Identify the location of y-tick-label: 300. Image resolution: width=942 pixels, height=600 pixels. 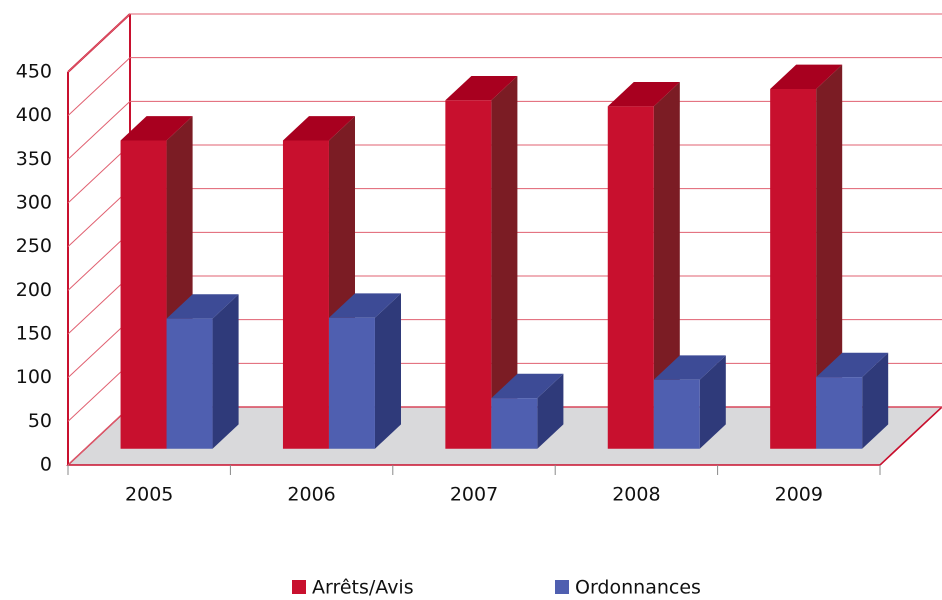
(34, 203).